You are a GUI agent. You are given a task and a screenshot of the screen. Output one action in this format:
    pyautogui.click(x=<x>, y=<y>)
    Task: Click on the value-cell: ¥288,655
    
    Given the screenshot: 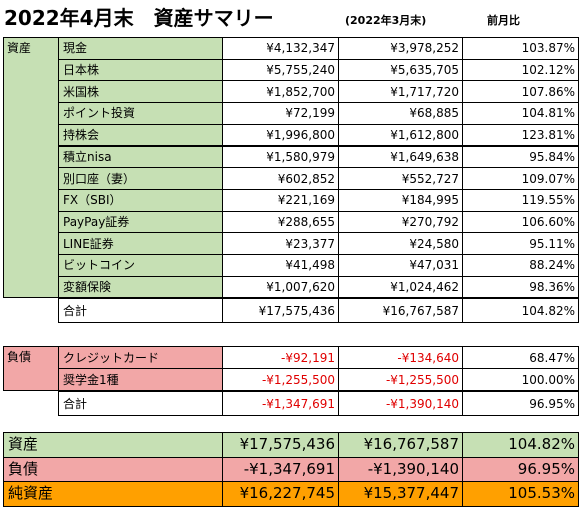 What is the action you would take?
    pyautogui.click(x=280, y=222)
    